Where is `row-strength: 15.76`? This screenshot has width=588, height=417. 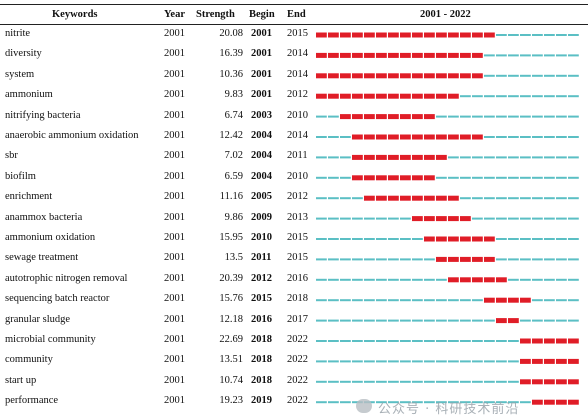 row-strength: 15.76 is located at coordinates (231, 299).